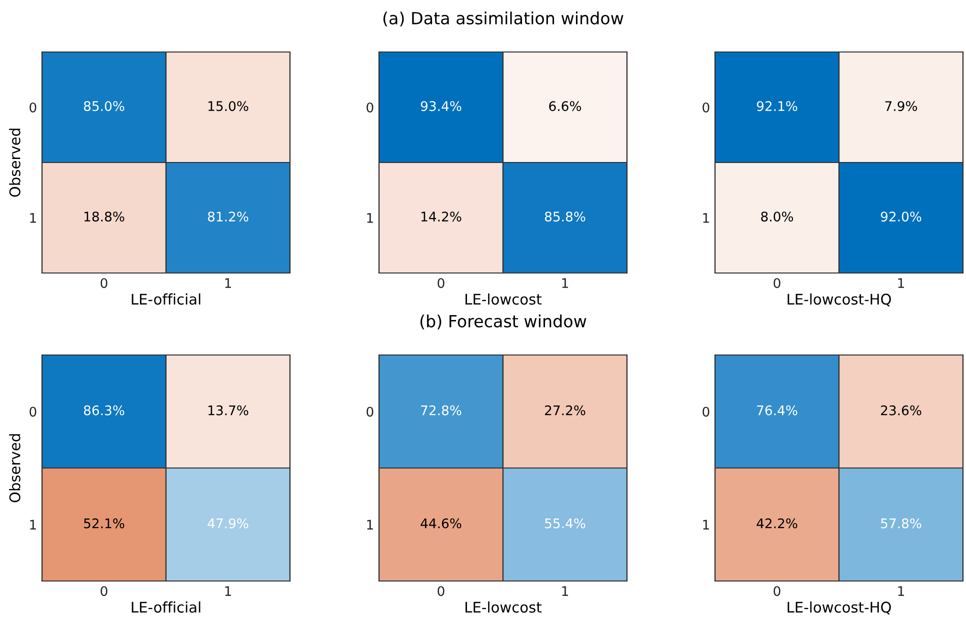 This screenshot has width=966, height=621. Describe the element at coordinates (104, 410) in the screenshot. I see `data-label: 86.3%` at that location.